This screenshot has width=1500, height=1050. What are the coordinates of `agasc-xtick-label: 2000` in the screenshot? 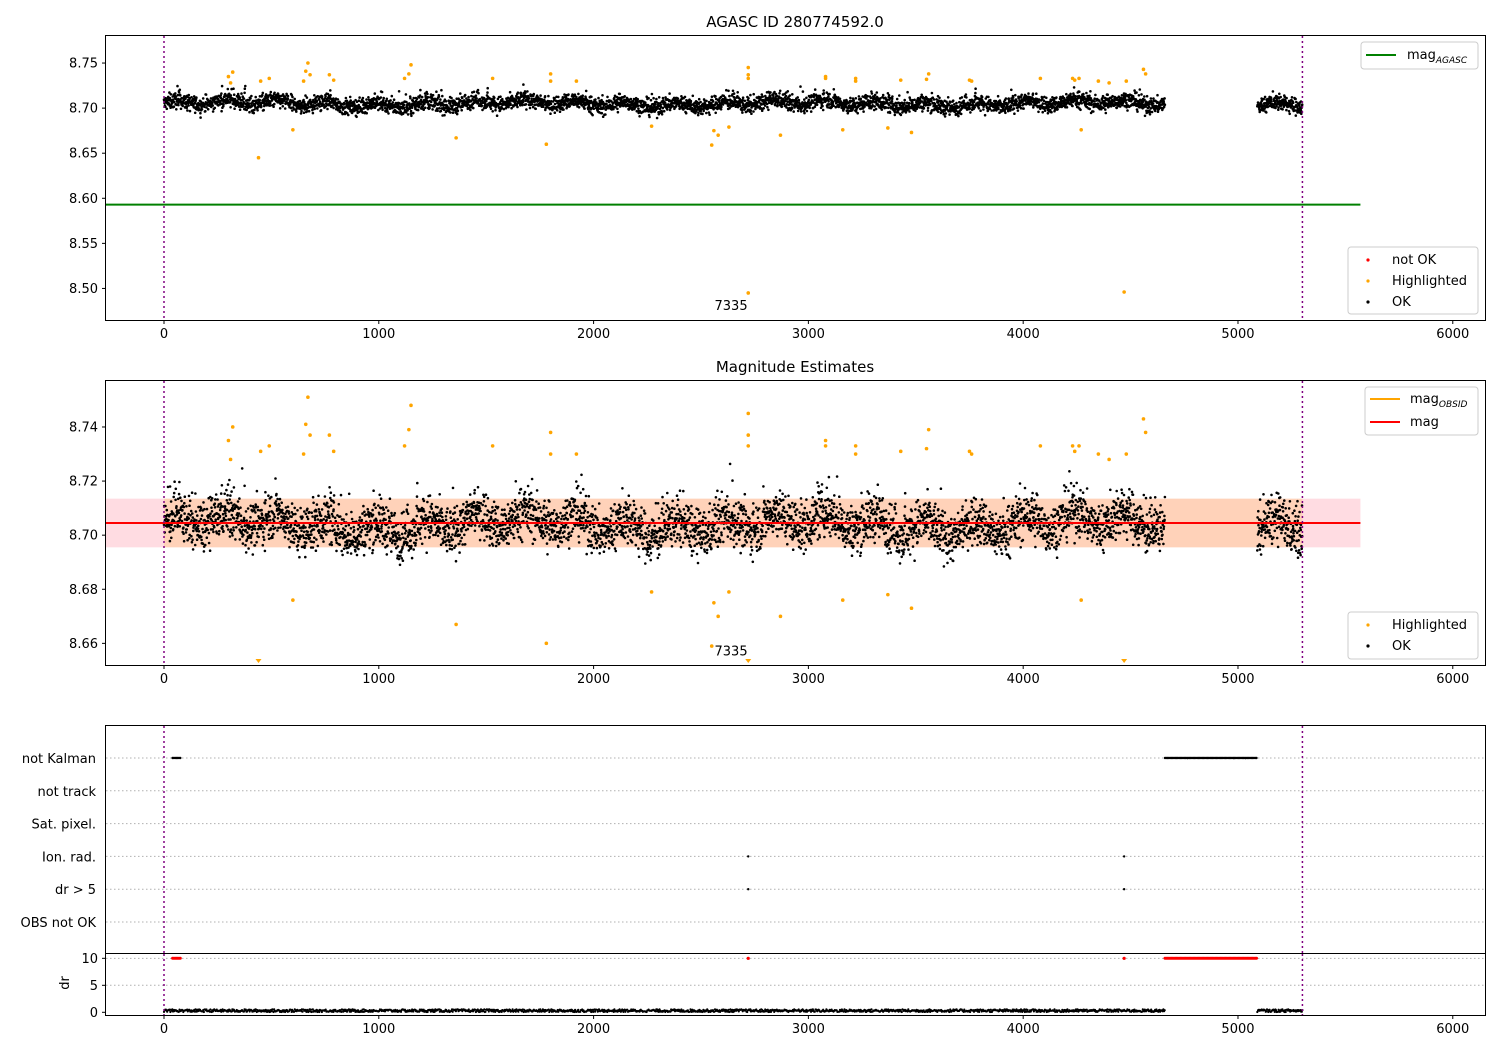 It's located at (593, 334).